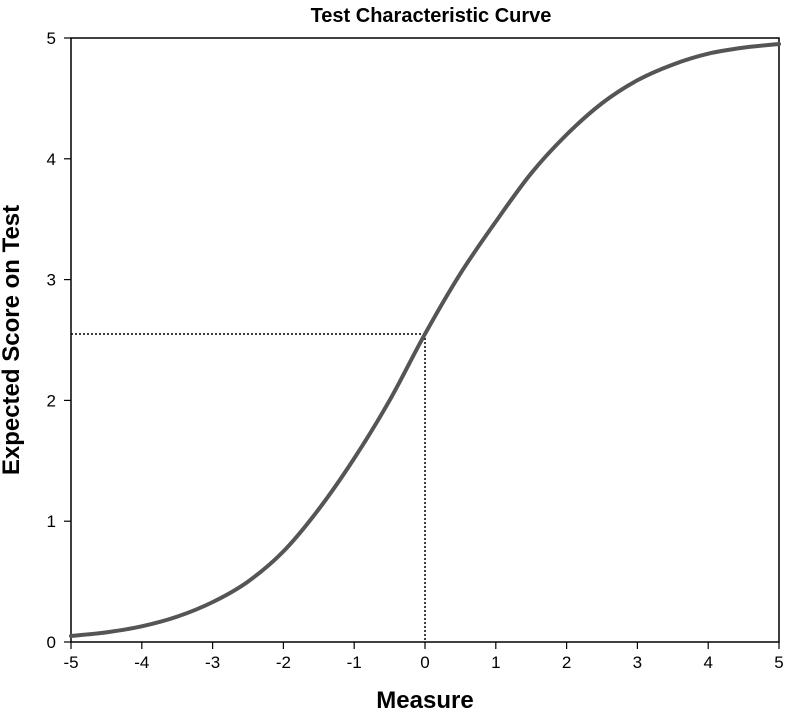 This screenshot has height=712, width=786. What do you see at coordinates (566, 662) in the screenshot?
I see `x-tick-label: 2` at bounding box center [566, 662].